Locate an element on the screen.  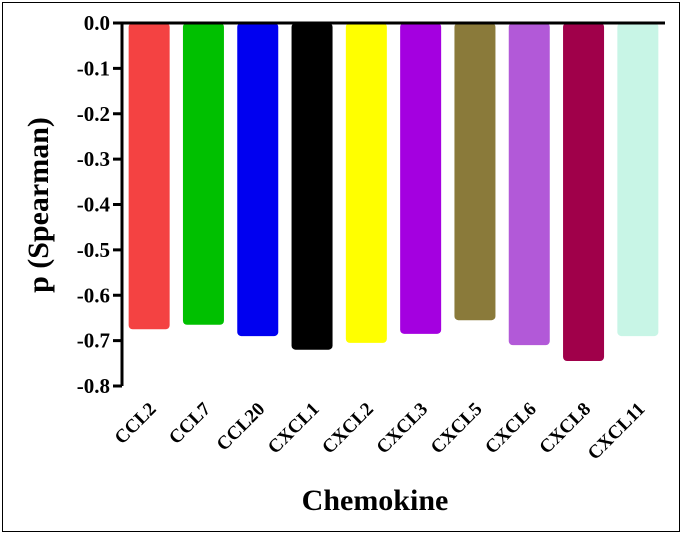
y-tick-label: -0.6 is located at coordinates (93, 295).